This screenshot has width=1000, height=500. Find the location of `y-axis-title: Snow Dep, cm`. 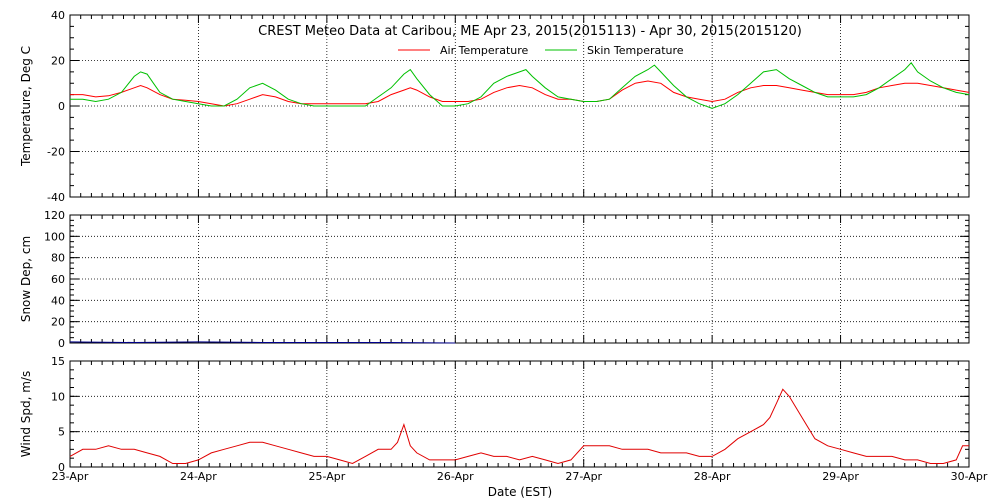

y-axis-title: Snow Dep, cm is located at coordinates (26, 279).